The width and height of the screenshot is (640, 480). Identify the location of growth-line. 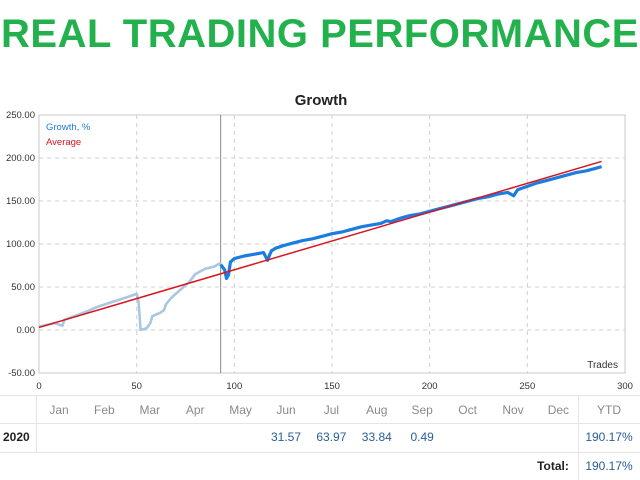
(411, 222).